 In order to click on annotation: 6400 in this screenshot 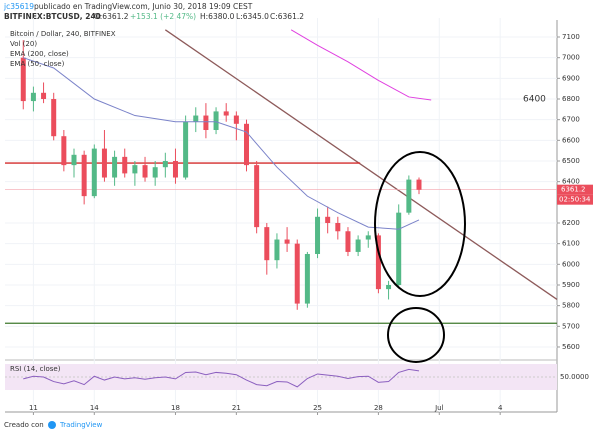, I will do `click(534, 100)`.